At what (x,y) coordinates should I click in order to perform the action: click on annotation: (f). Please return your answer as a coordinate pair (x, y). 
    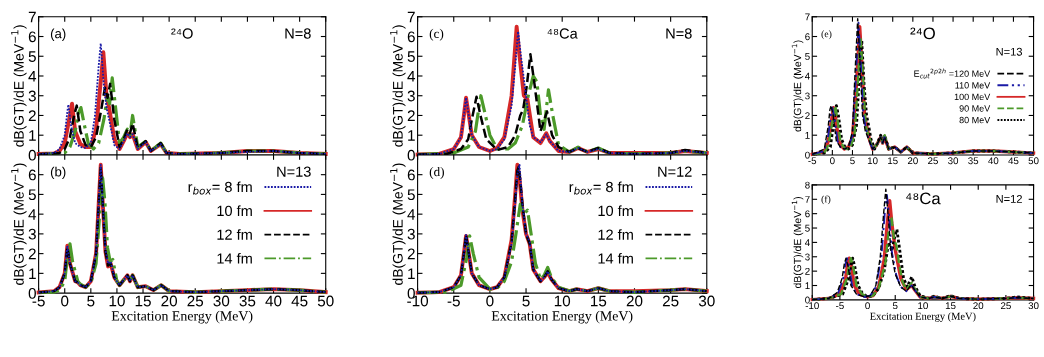
    Looking at the image, I should click on (826, 200).